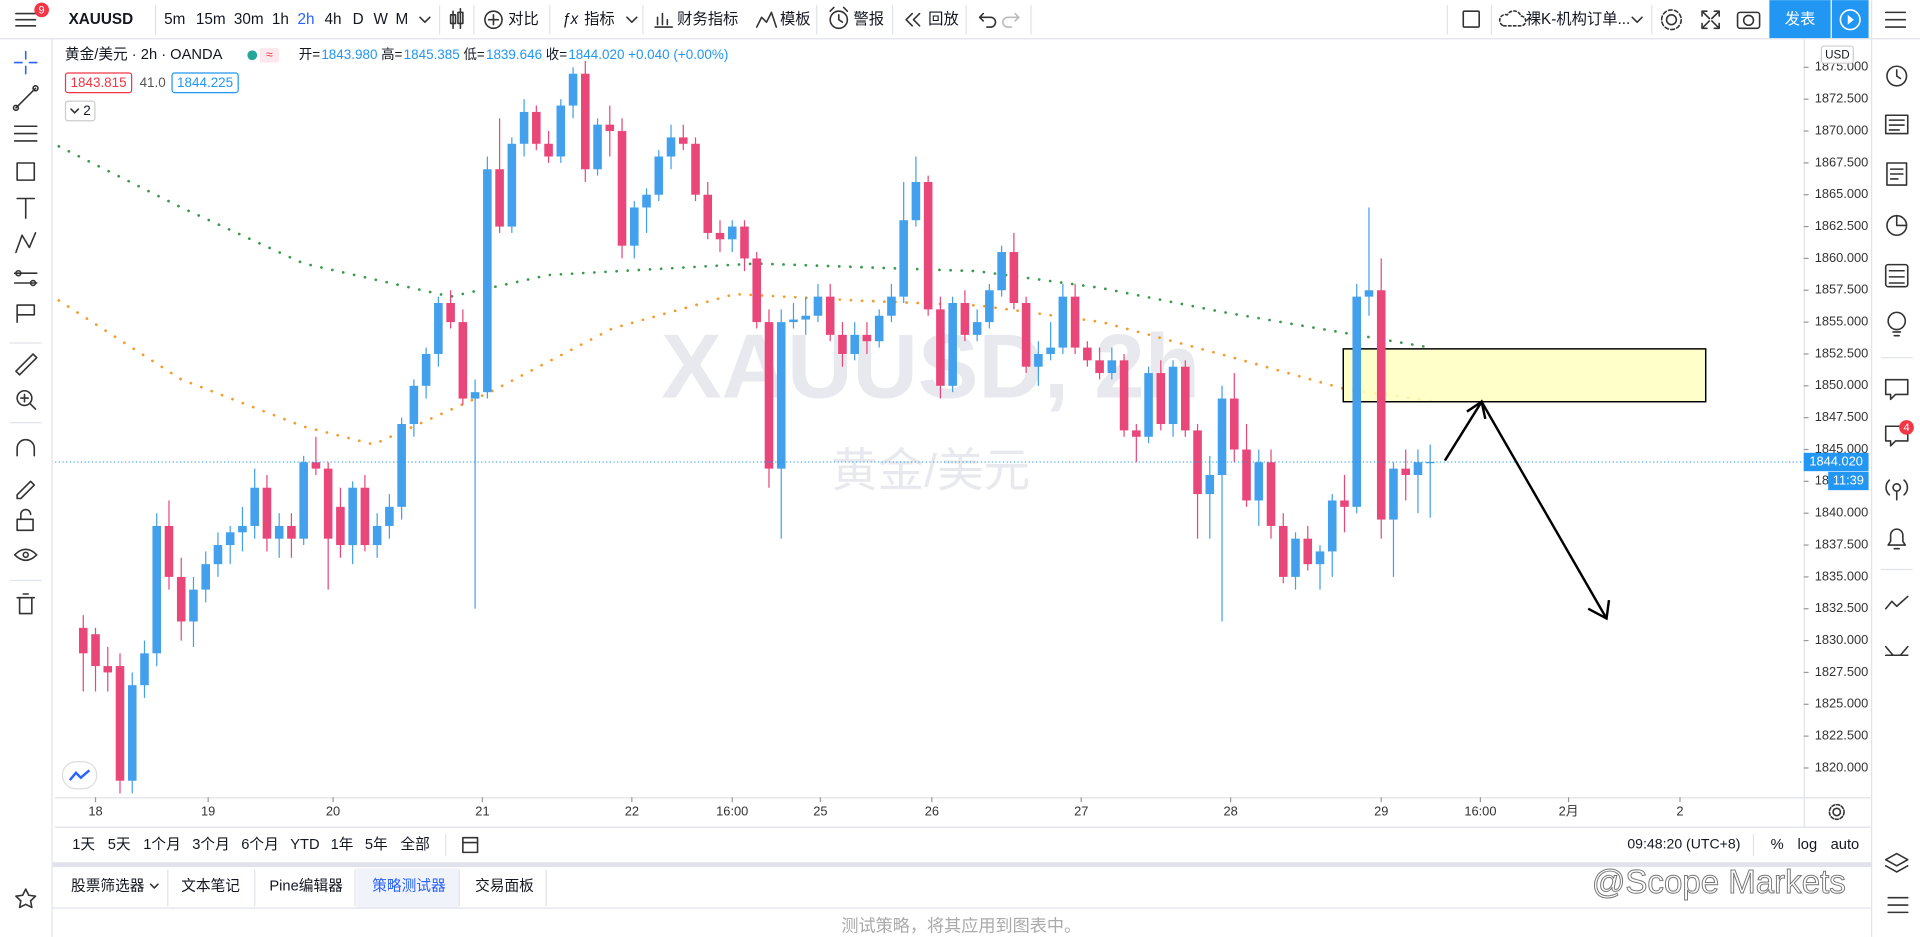  What do you see at coordinates (599, 19) in the screenshot?
I see `indicators: 指标` at bounding box center [599, 19].